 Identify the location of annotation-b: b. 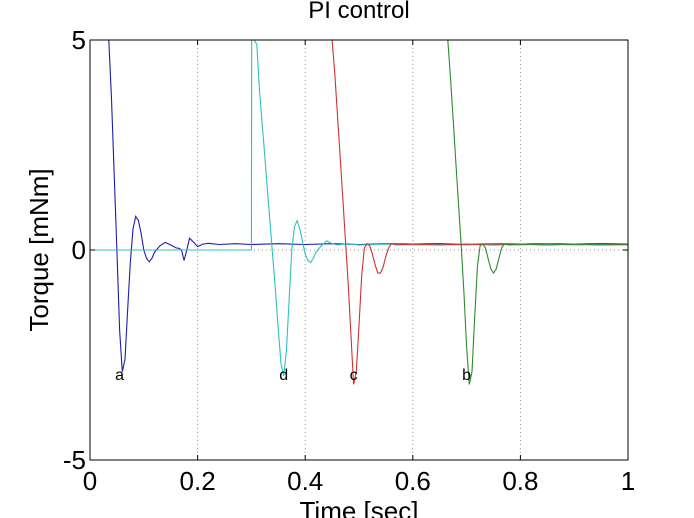
(466, 375).